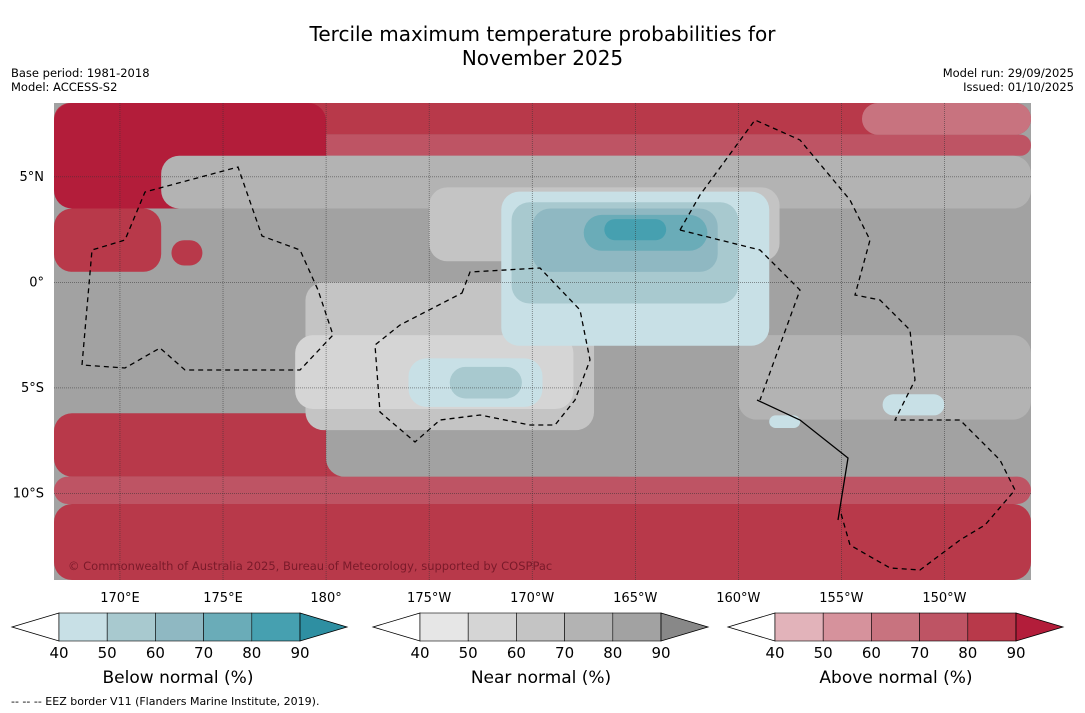 The height and width of the screenshot is (713, 1085). Describe the element at coordinates (802, 460) in the screenshot. I see `eez-border-south` at that location.